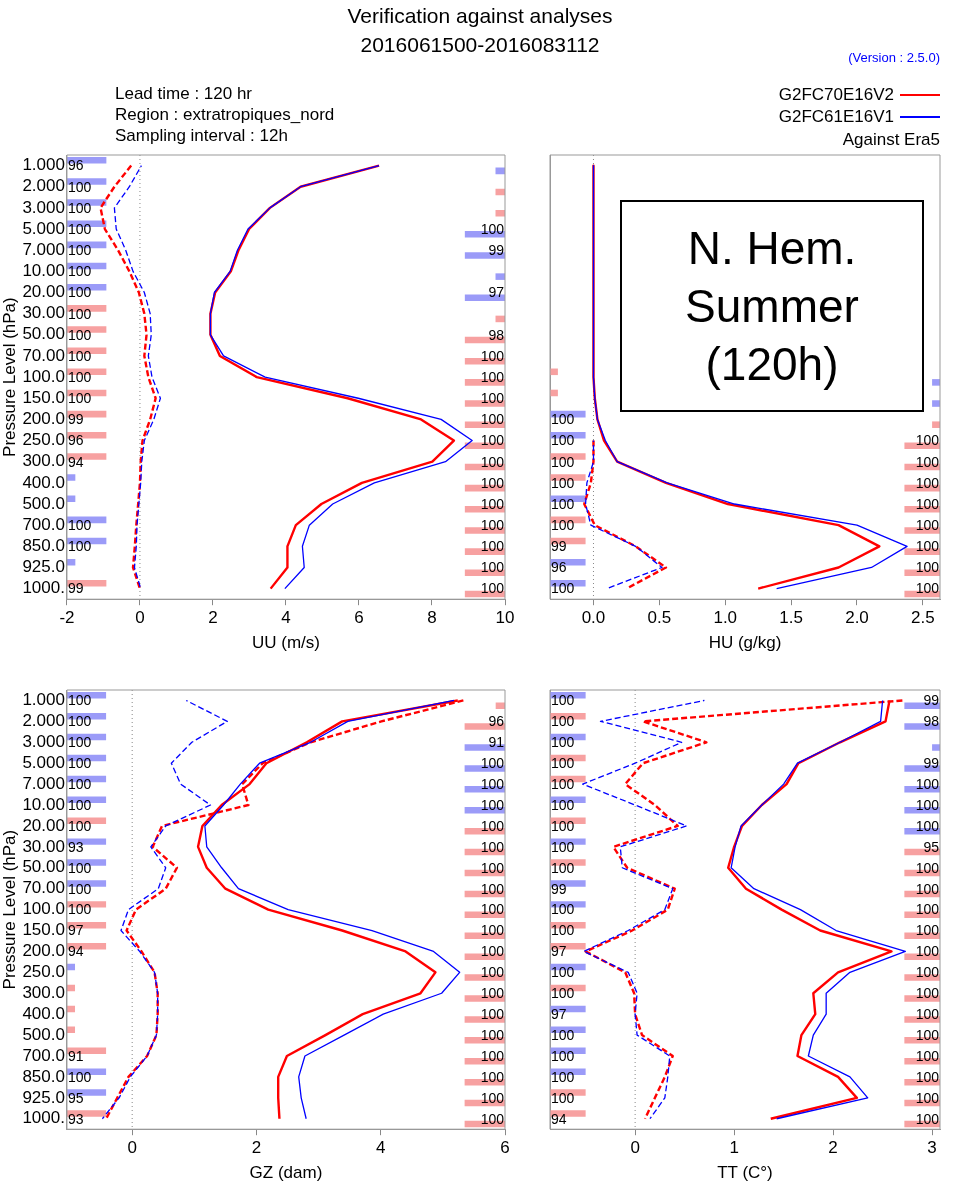 This screenshot has height=1192, width=960. What do you see at coordinates (772, 306) in the screenshot?
I see `annotation: N. Hem. Summer (120h)` at bounding box center [772, 306].